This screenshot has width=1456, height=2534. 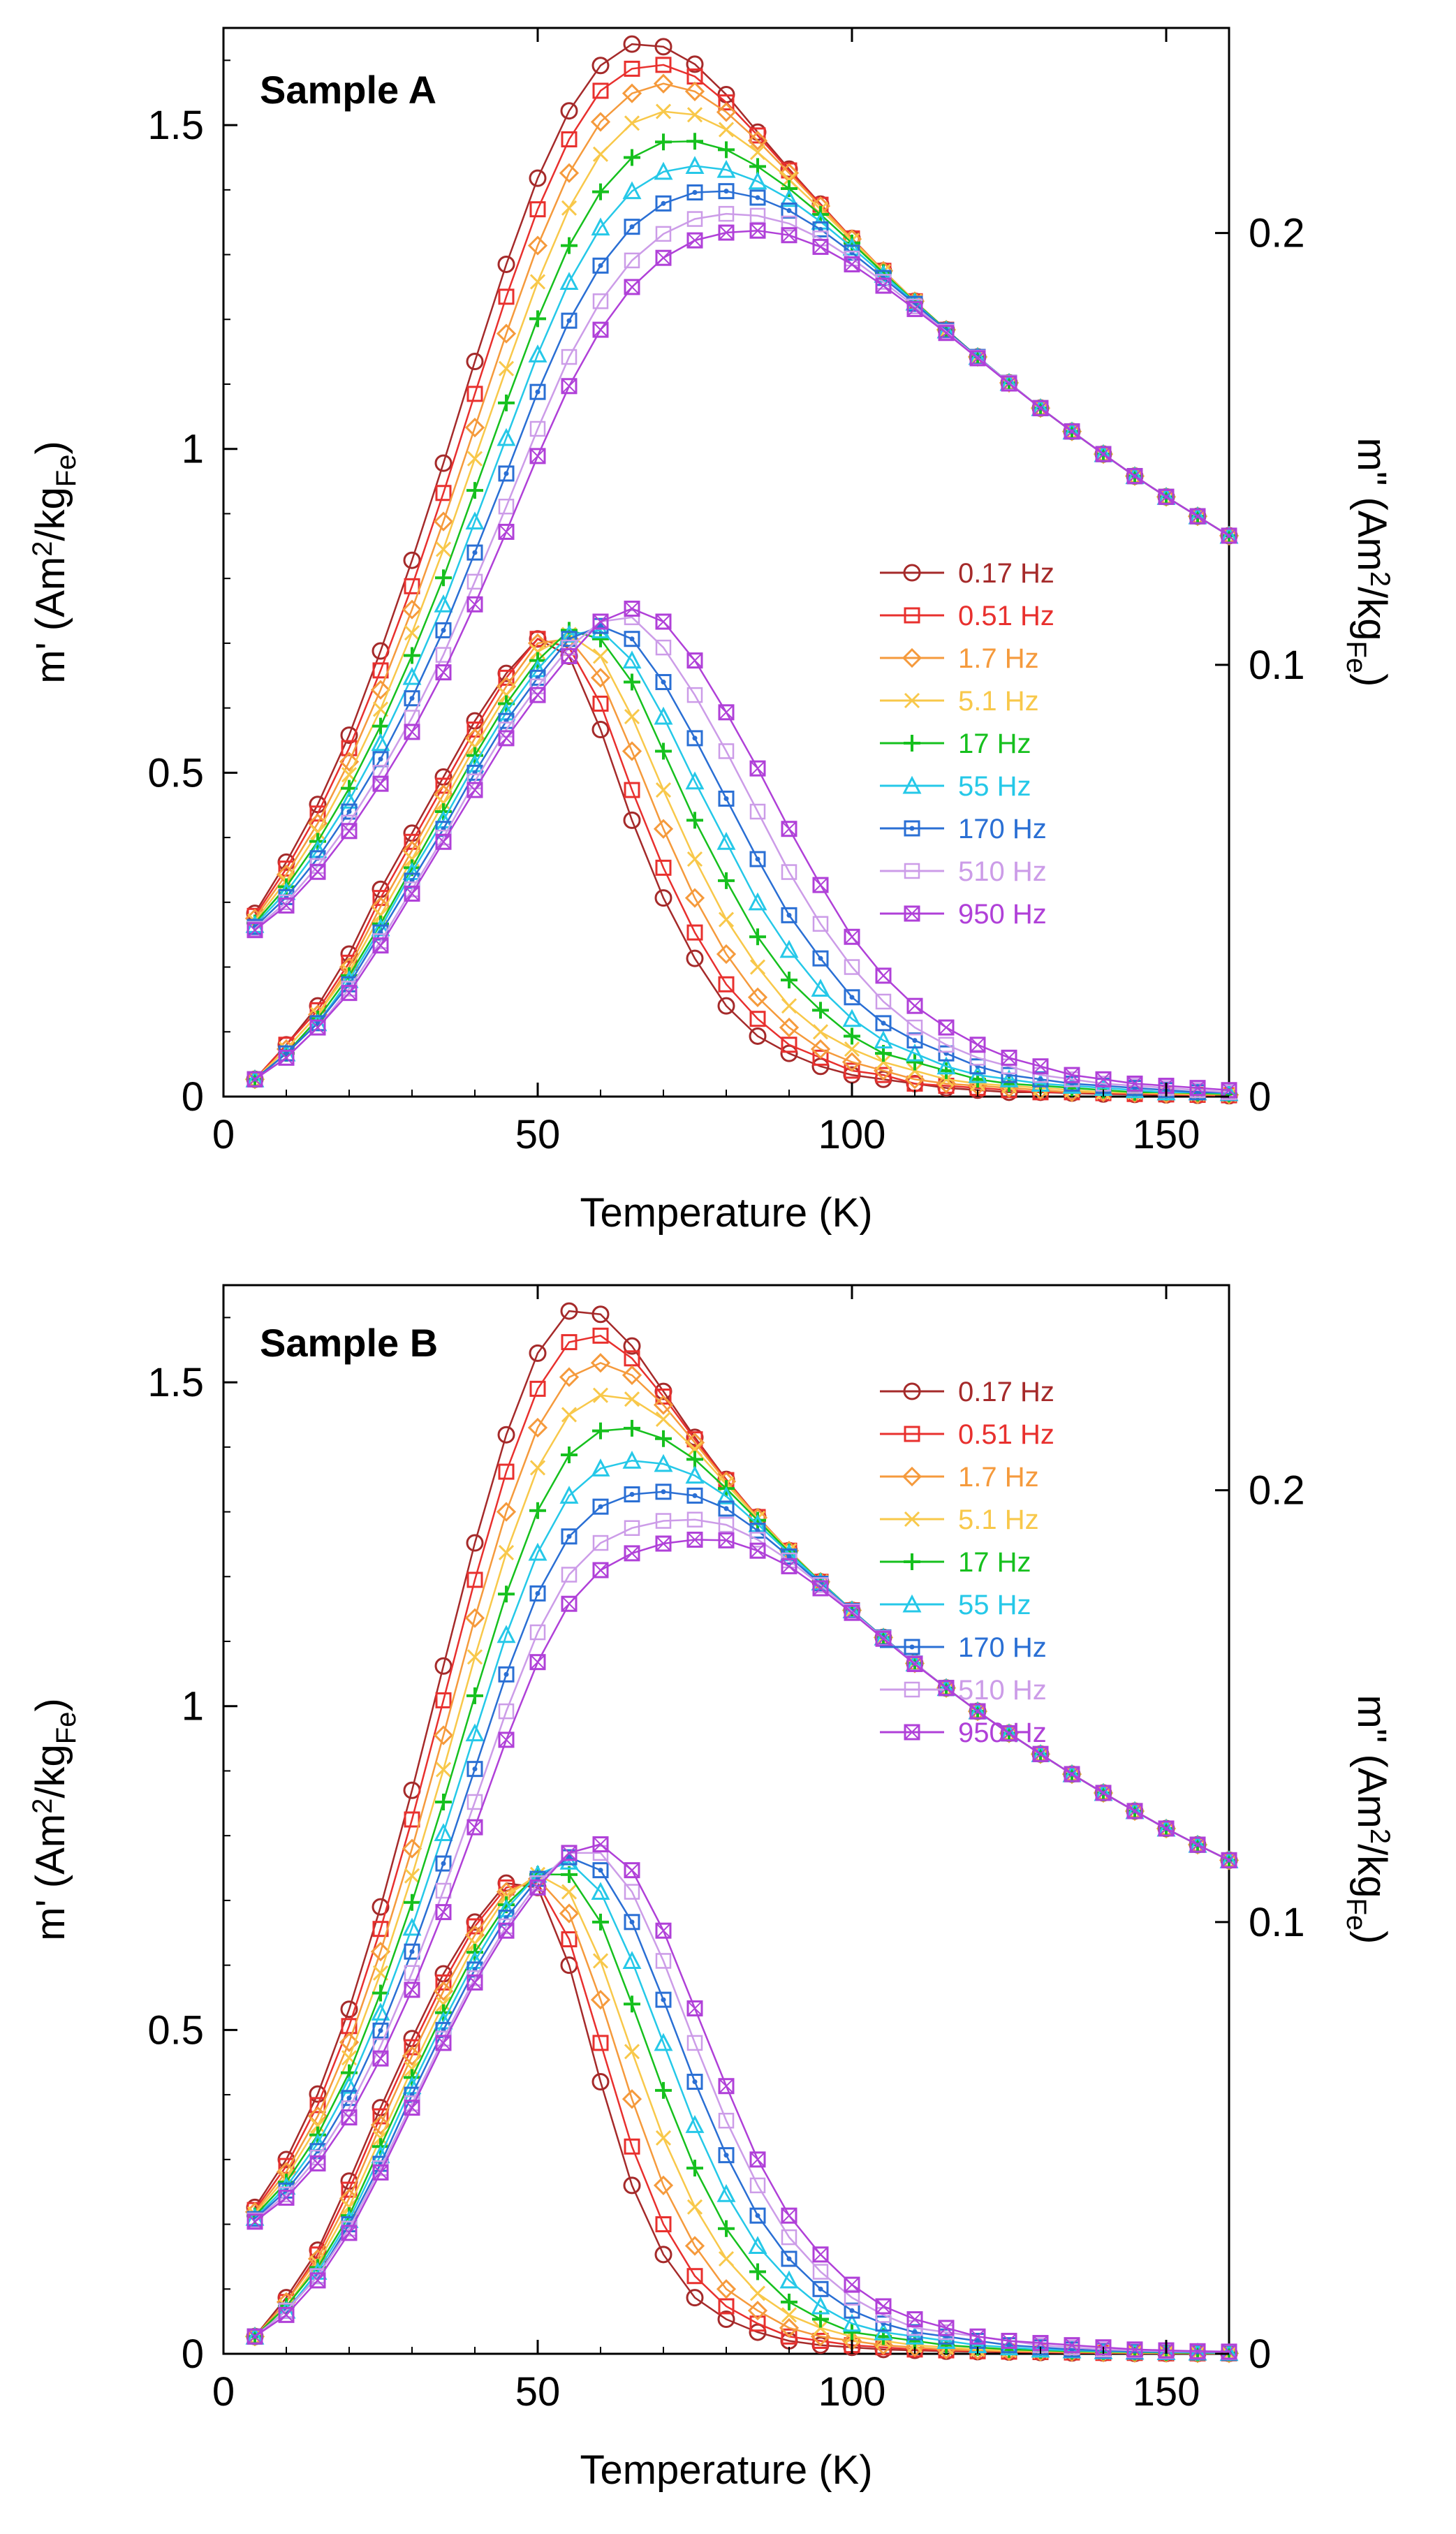 I want to click on legend-entry: 950 Hz, so click(x=963, y=914).